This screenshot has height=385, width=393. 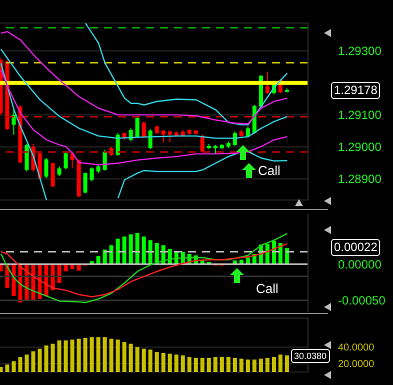 What do you see at coordinates (360, 179) in the screenshot?
I see `y-tick-label: 1.28900` at bounding box center [360, 179].